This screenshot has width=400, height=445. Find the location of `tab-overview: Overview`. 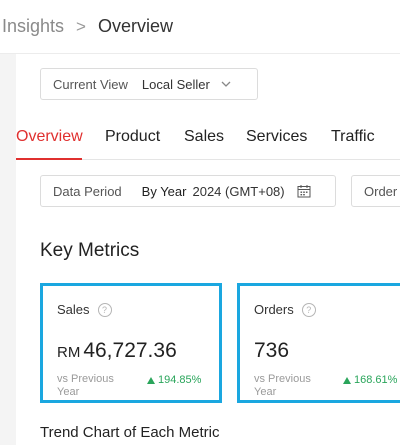

tab-overview: Overview is located at coordinates (49, 136).